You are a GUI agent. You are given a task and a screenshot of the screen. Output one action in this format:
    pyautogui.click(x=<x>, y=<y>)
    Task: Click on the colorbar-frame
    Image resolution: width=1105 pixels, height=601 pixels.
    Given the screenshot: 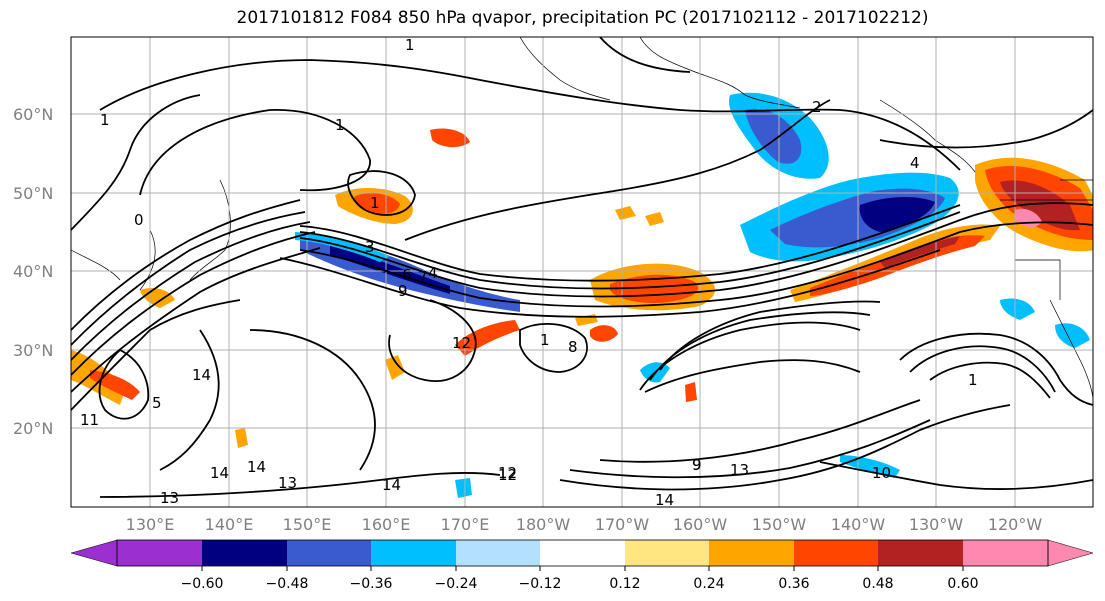 What is the action you would take?
    pyautogui.click(x=582, y=553)
    